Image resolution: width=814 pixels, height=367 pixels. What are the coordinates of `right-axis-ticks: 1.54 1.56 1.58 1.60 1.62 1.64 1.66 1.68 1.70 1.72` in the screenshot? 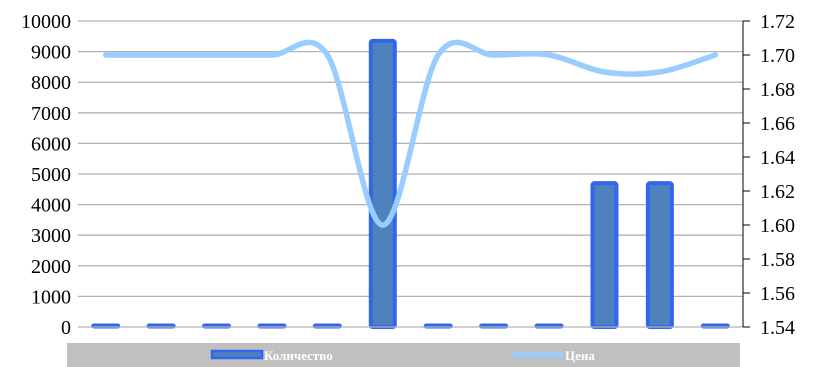 It's located at (769, 175).